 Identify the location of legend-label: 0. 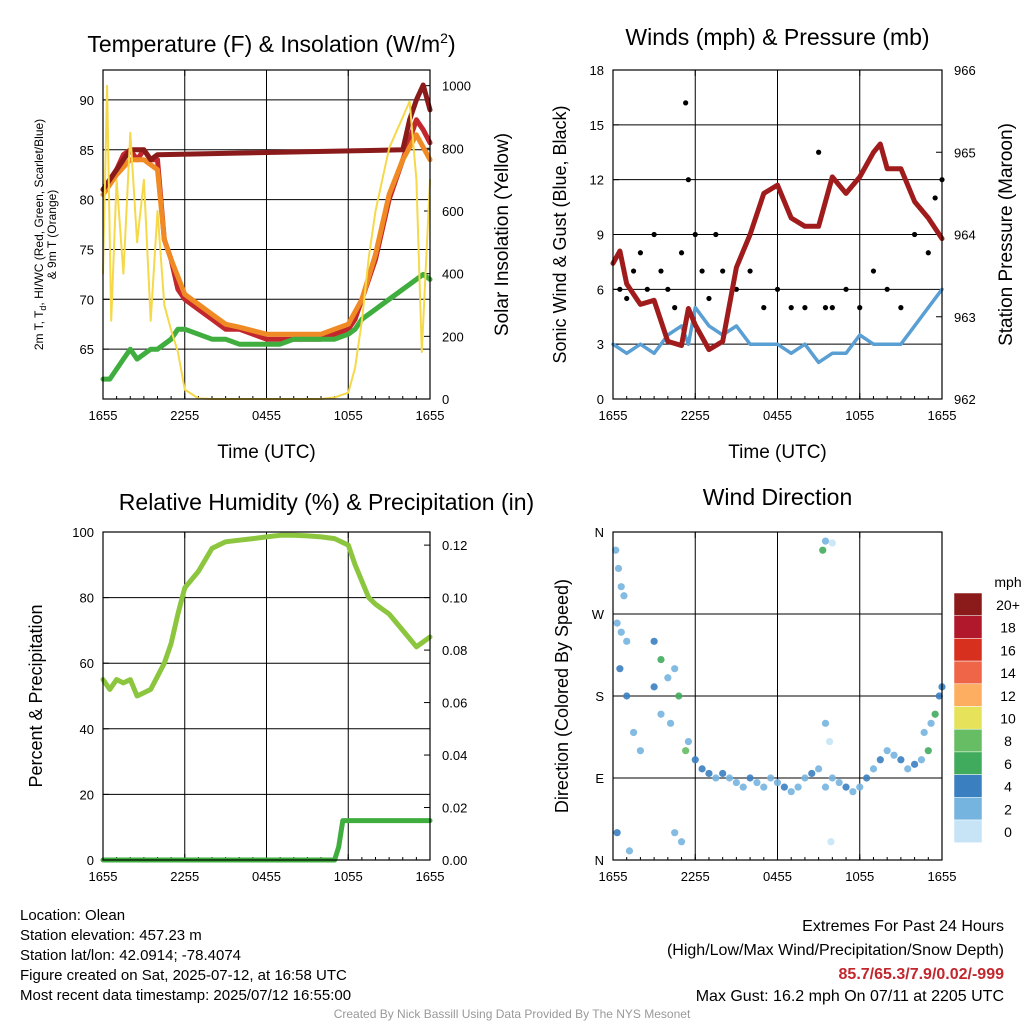
(1008, 832).